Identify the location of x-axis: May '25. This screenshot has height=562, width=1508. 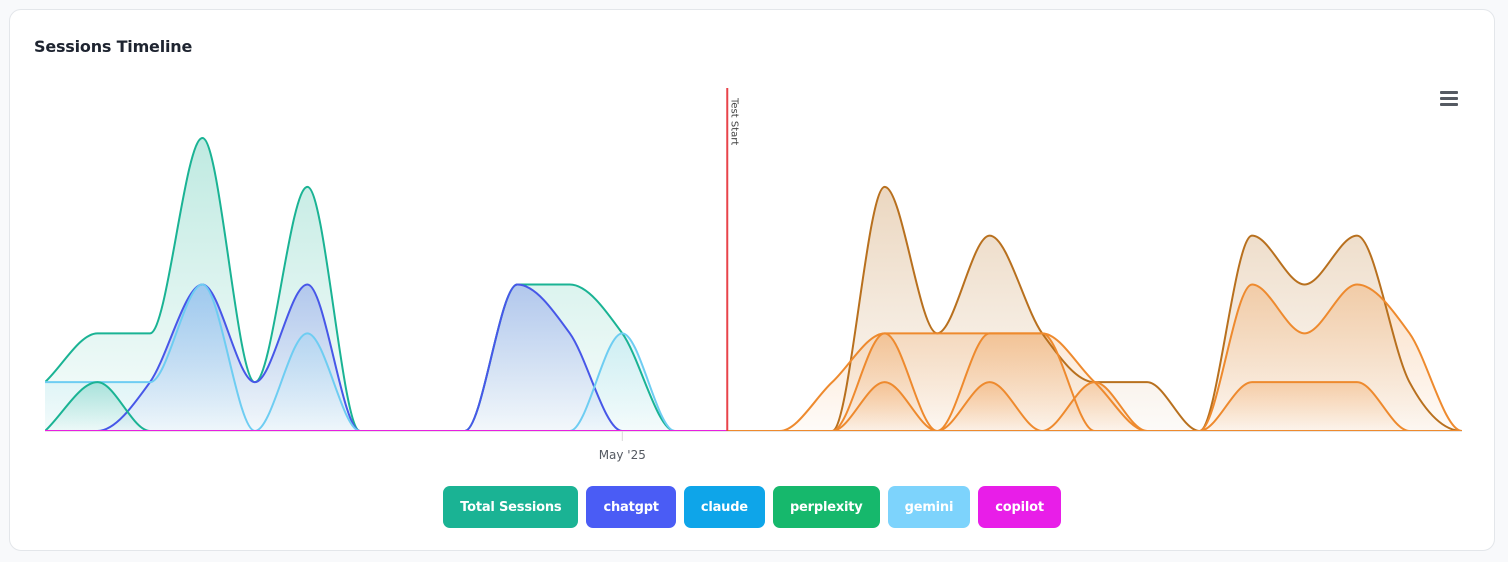
(753, 446).